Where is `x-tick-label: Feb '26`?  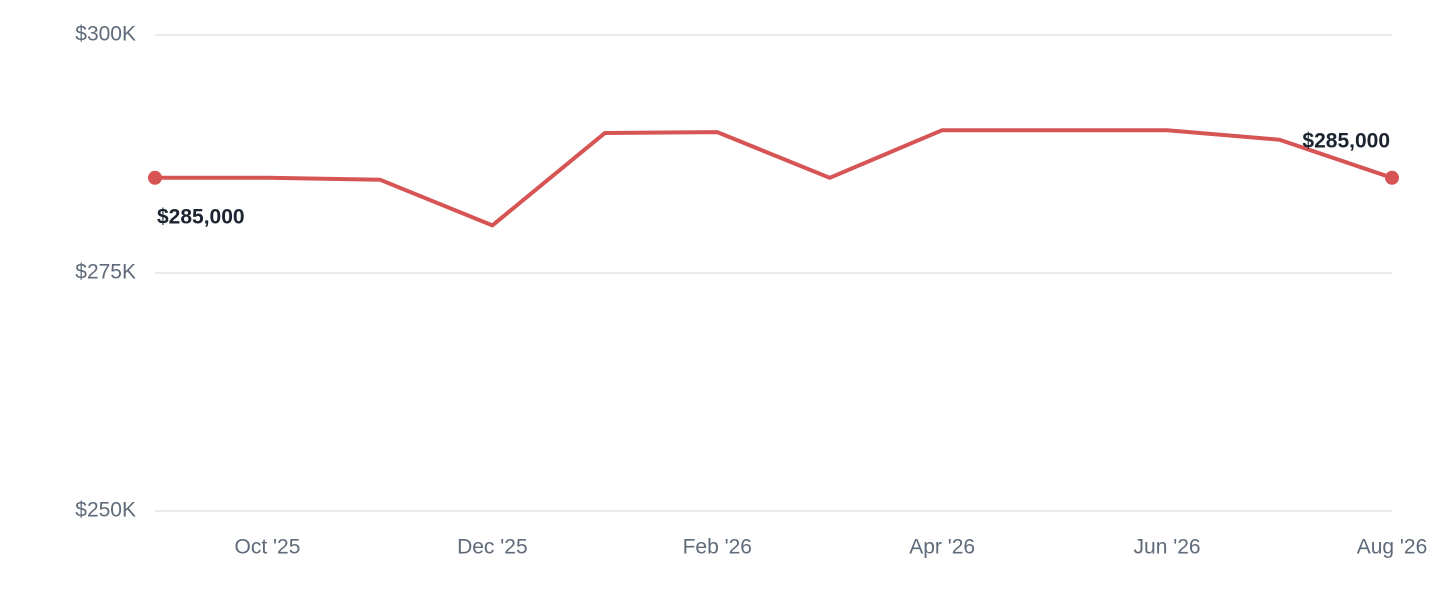
x-tick-label: Feb '26 is located at coordinates (717, 547).